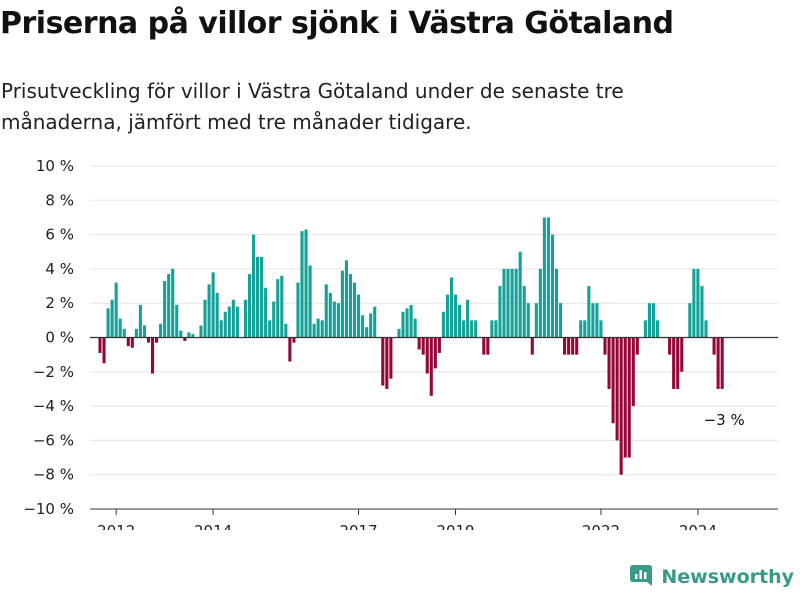 This screenshot has height=600, width=800. Describe the element at coordinates (53, 475) in the screenshot. I see `y-tick-label: −8 %` at that location.